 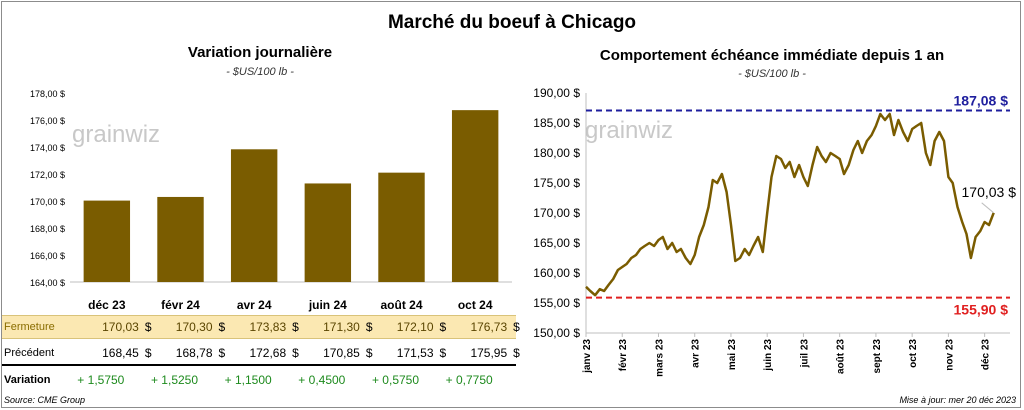 What do you see at coordinates (260, 52) in the screenshot?
I see `left-panel-title: Variation journalière` at bounding box center [260, 52].